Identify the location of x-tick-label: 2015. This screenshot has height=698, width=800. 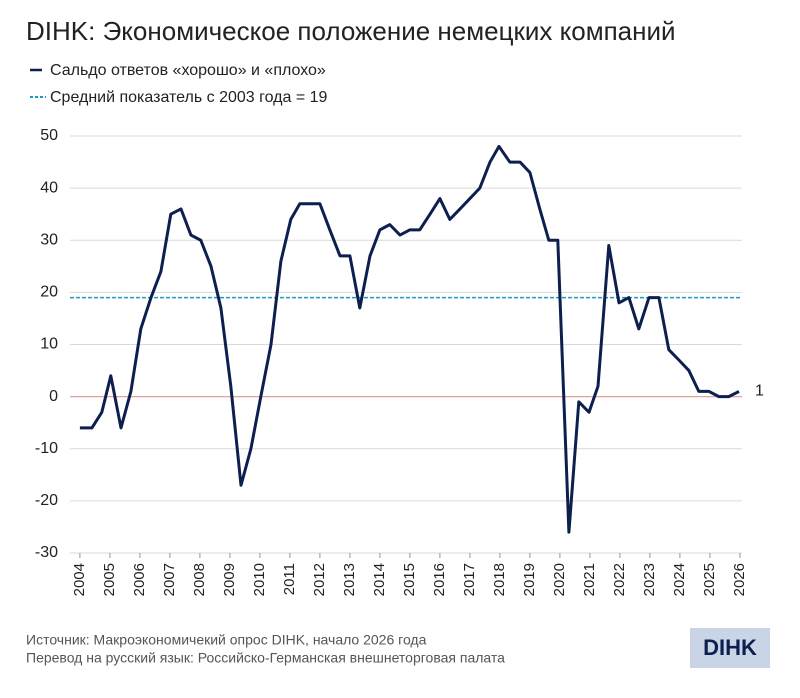
(409, 579).